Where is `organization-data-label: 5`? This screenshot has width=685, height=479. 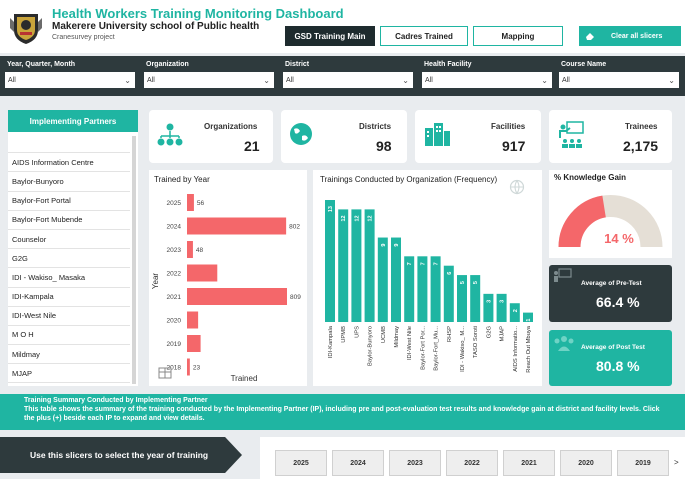
organization-data-label: 5 is located at coordinates (463, 282).